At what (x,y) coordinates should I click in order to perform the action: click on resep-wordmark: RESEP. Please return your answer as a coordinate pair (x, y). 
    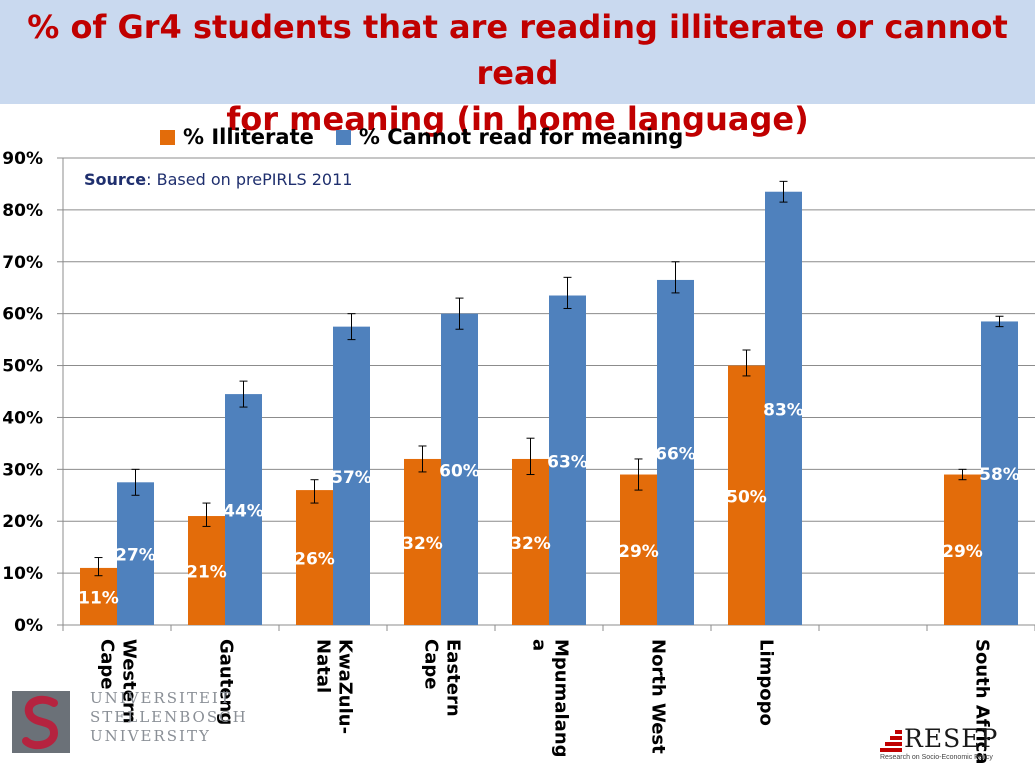
    Looking at the image, I should click on (951, 738).